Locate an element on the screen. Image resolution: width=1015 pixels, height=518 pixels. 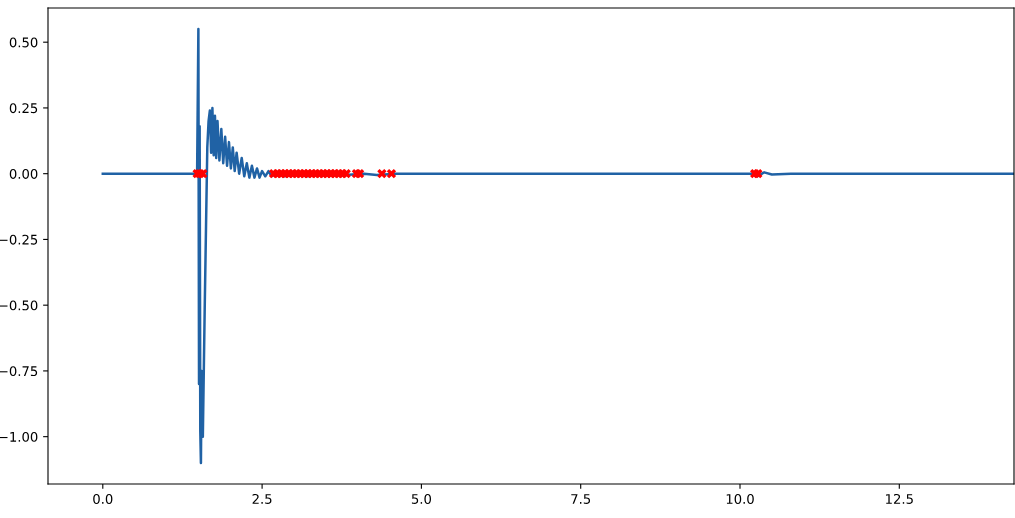
y-tick-label: −0.25 is located at coordinates (19, 239).